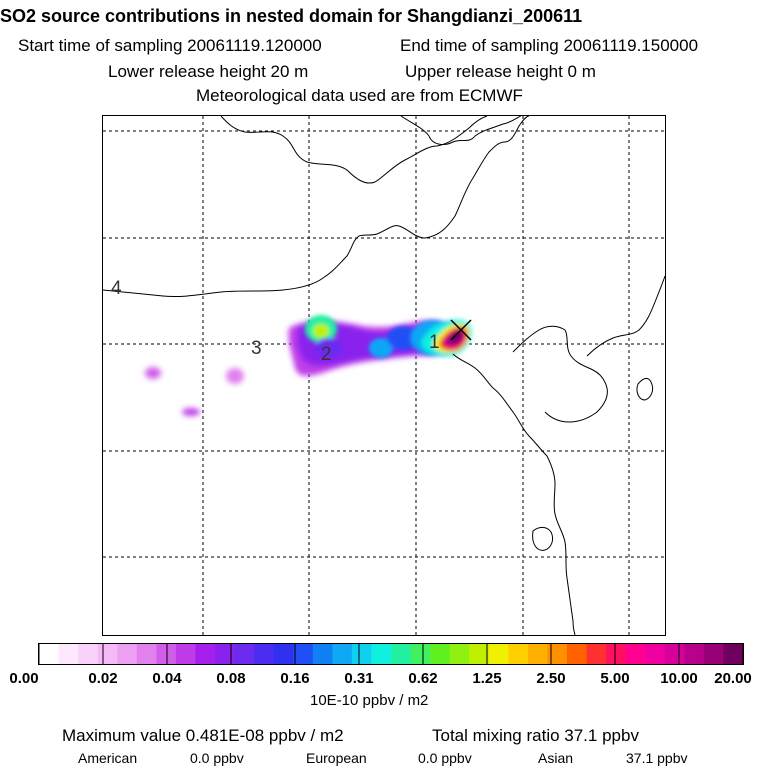  Describe the element at coordinates (549, 45) in the screenshot. I see `sampling-end: End time of sampling 20061119.150000` at that location.